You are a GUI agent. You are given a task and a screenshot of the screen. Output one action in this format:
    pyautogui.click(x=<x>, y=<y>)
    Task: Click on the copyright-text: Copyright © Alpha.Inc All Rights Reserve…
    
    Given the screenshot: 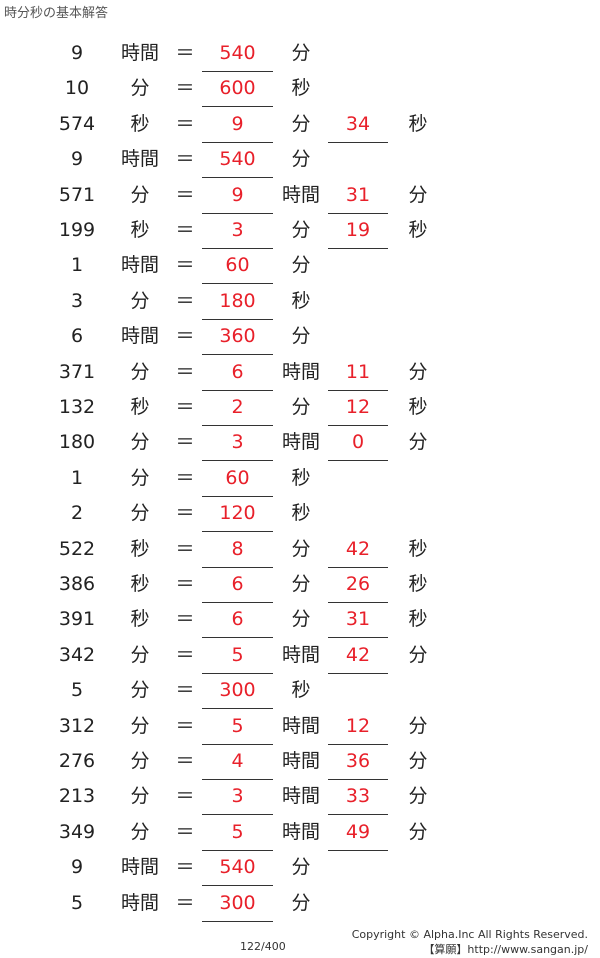 What is the action you would take?
    pyautogui.click(x=469, y=934)
    